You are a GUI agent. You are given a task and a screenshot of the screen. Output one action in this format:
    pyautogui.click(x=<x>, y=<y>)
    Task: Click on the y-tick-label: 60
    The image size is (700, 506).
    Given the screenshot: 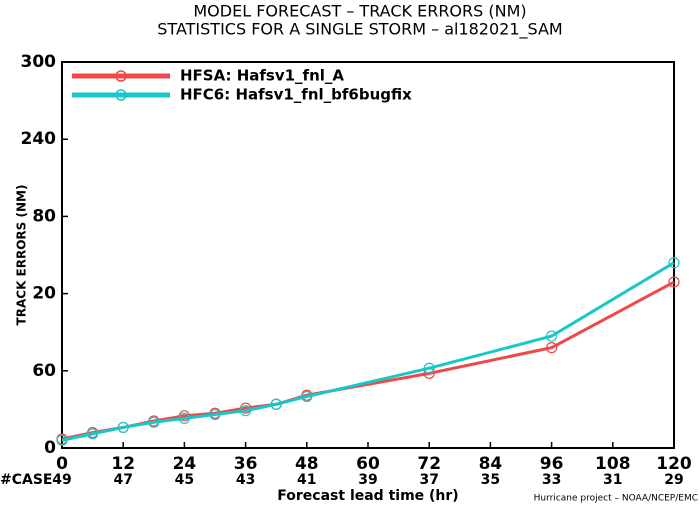 What is the action you would take?
    pyautogui.click(x=44, y=371)
    